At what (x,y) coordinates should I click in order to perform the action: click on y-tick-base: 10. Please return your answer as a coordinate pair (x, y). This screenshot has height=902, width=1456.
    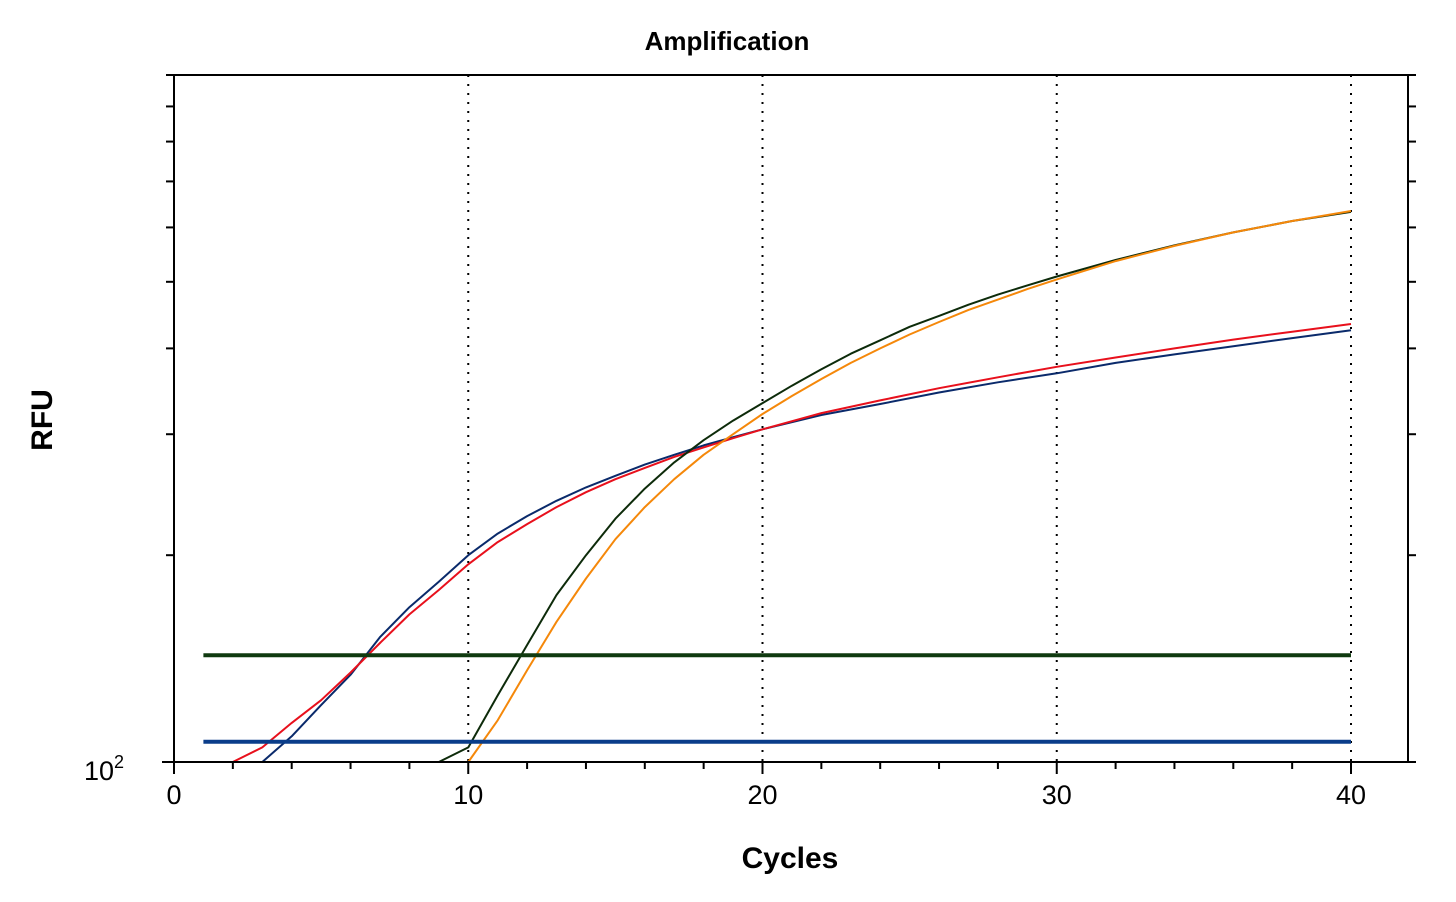
    Looking at the image, I should click on (99, 771).